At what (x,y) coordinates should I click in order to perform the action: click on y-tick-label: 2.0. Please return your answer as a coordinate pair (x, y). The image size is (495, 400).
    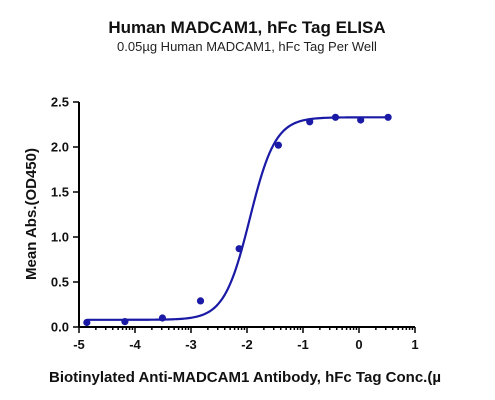
    Looking at the image, I should click on (60, 147).